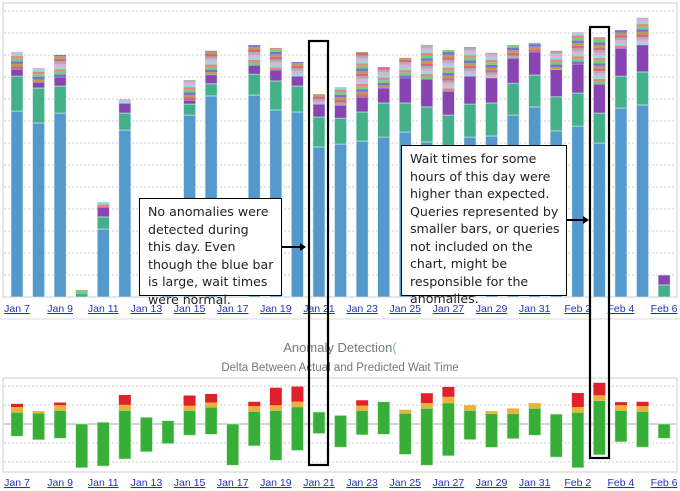 The image size is (680, 491). What do you see at coordinates (60, 483) in the screenshot?
I see `x-tick-label: Jan 9` at bounding box center [60, 483].